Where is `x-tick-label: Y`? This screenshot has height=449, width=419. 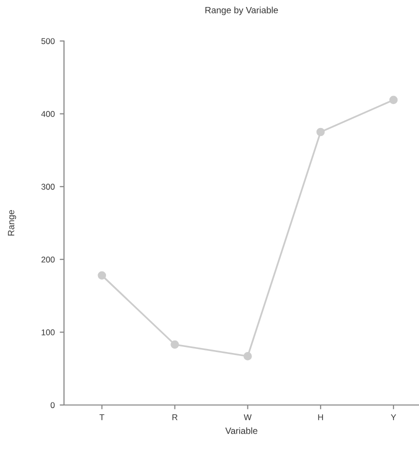
x-tick-label: Y is located at coordinates (393, 417).